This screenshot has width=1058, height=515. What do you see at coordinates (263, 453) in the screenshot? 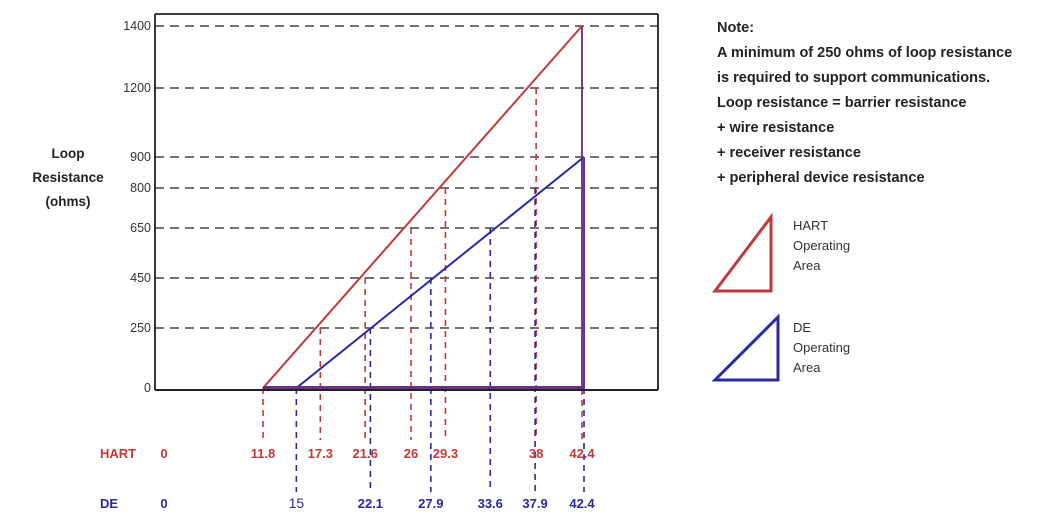
I see `x-tick-label: 11.8` at bounding box center [263, 453].